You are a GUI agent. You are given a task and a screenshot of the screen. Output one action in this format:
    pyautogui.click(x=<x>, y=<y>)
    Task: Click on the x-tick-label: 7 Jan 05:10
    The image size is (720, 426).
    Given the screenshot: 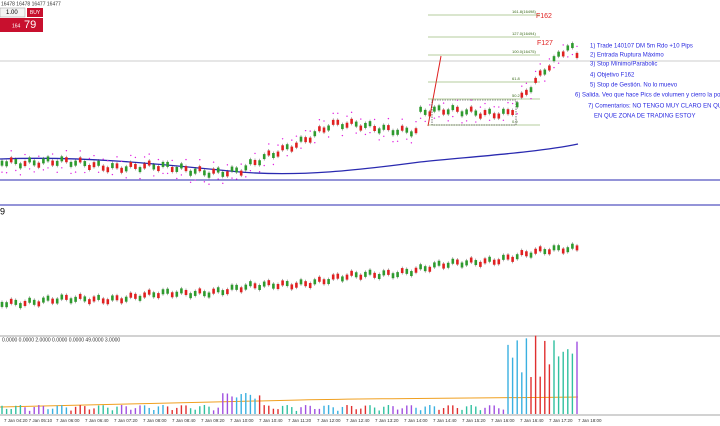 What is the action you would take?
    pyautogui.click(x=41, y=420)
    